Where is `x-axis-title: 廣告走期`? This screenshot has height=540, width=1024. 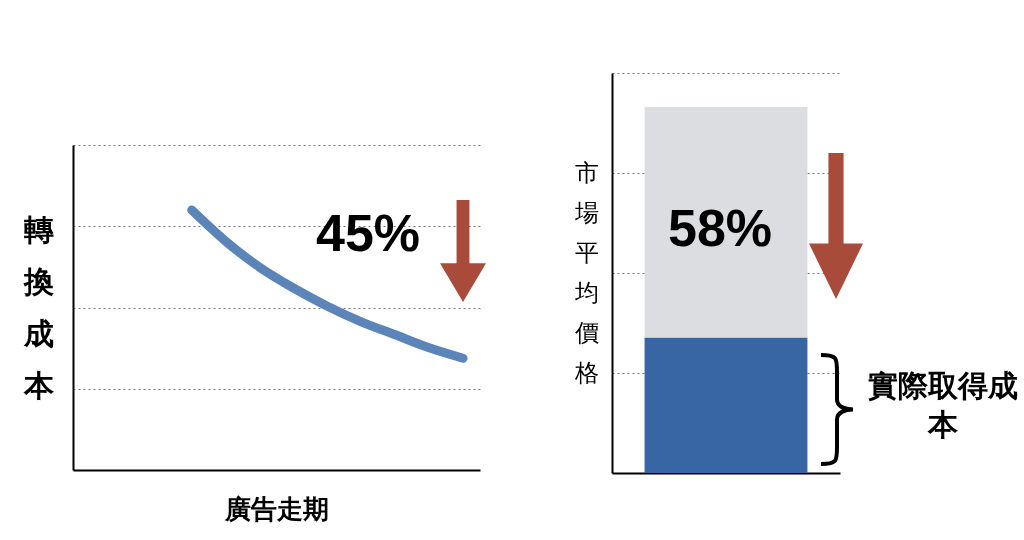 x-axis-title: 廣告走期 is located at coordinates (276, 508).